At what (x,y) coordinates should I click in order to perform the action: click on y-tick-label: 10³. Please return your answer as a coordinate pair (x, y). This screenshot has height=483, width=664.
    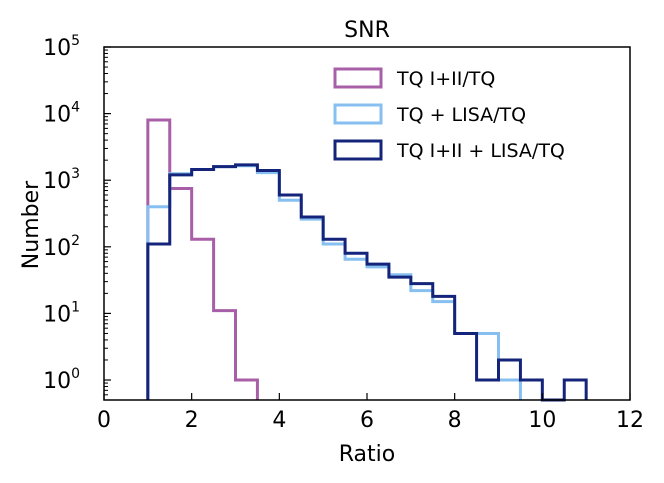
    Looking at the image, I should click on (61, 180).